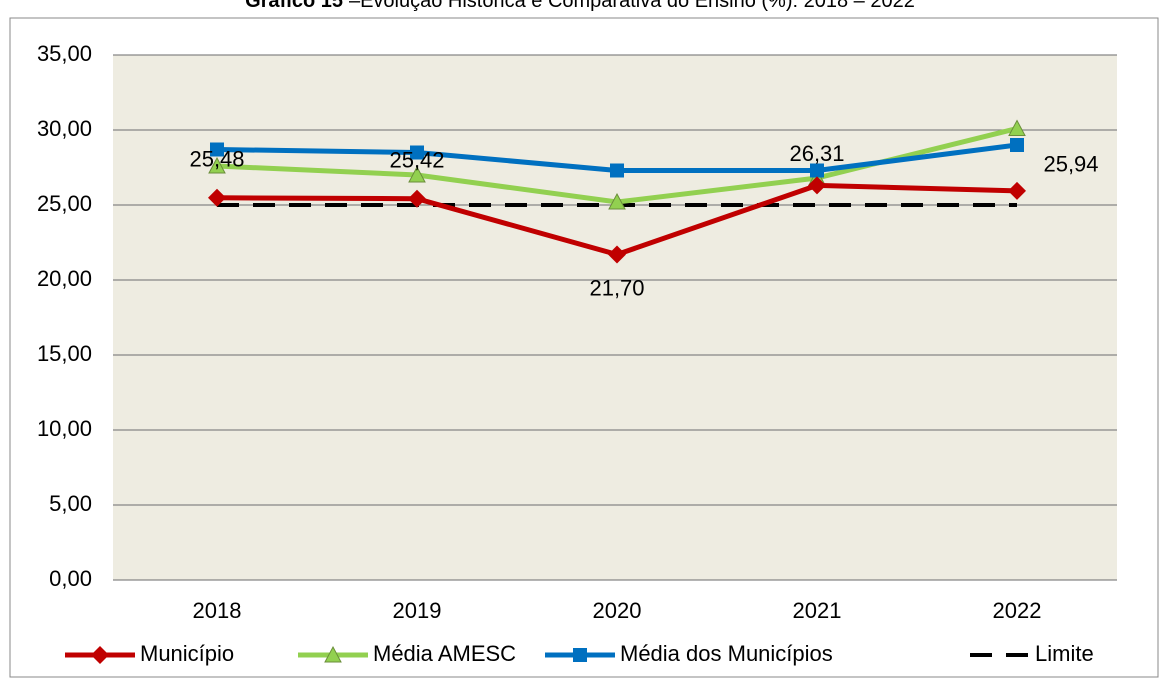  Describe the element at coordinates (64, 128) in the screenshot. I see `y-tick-label: 30,00` at that location.